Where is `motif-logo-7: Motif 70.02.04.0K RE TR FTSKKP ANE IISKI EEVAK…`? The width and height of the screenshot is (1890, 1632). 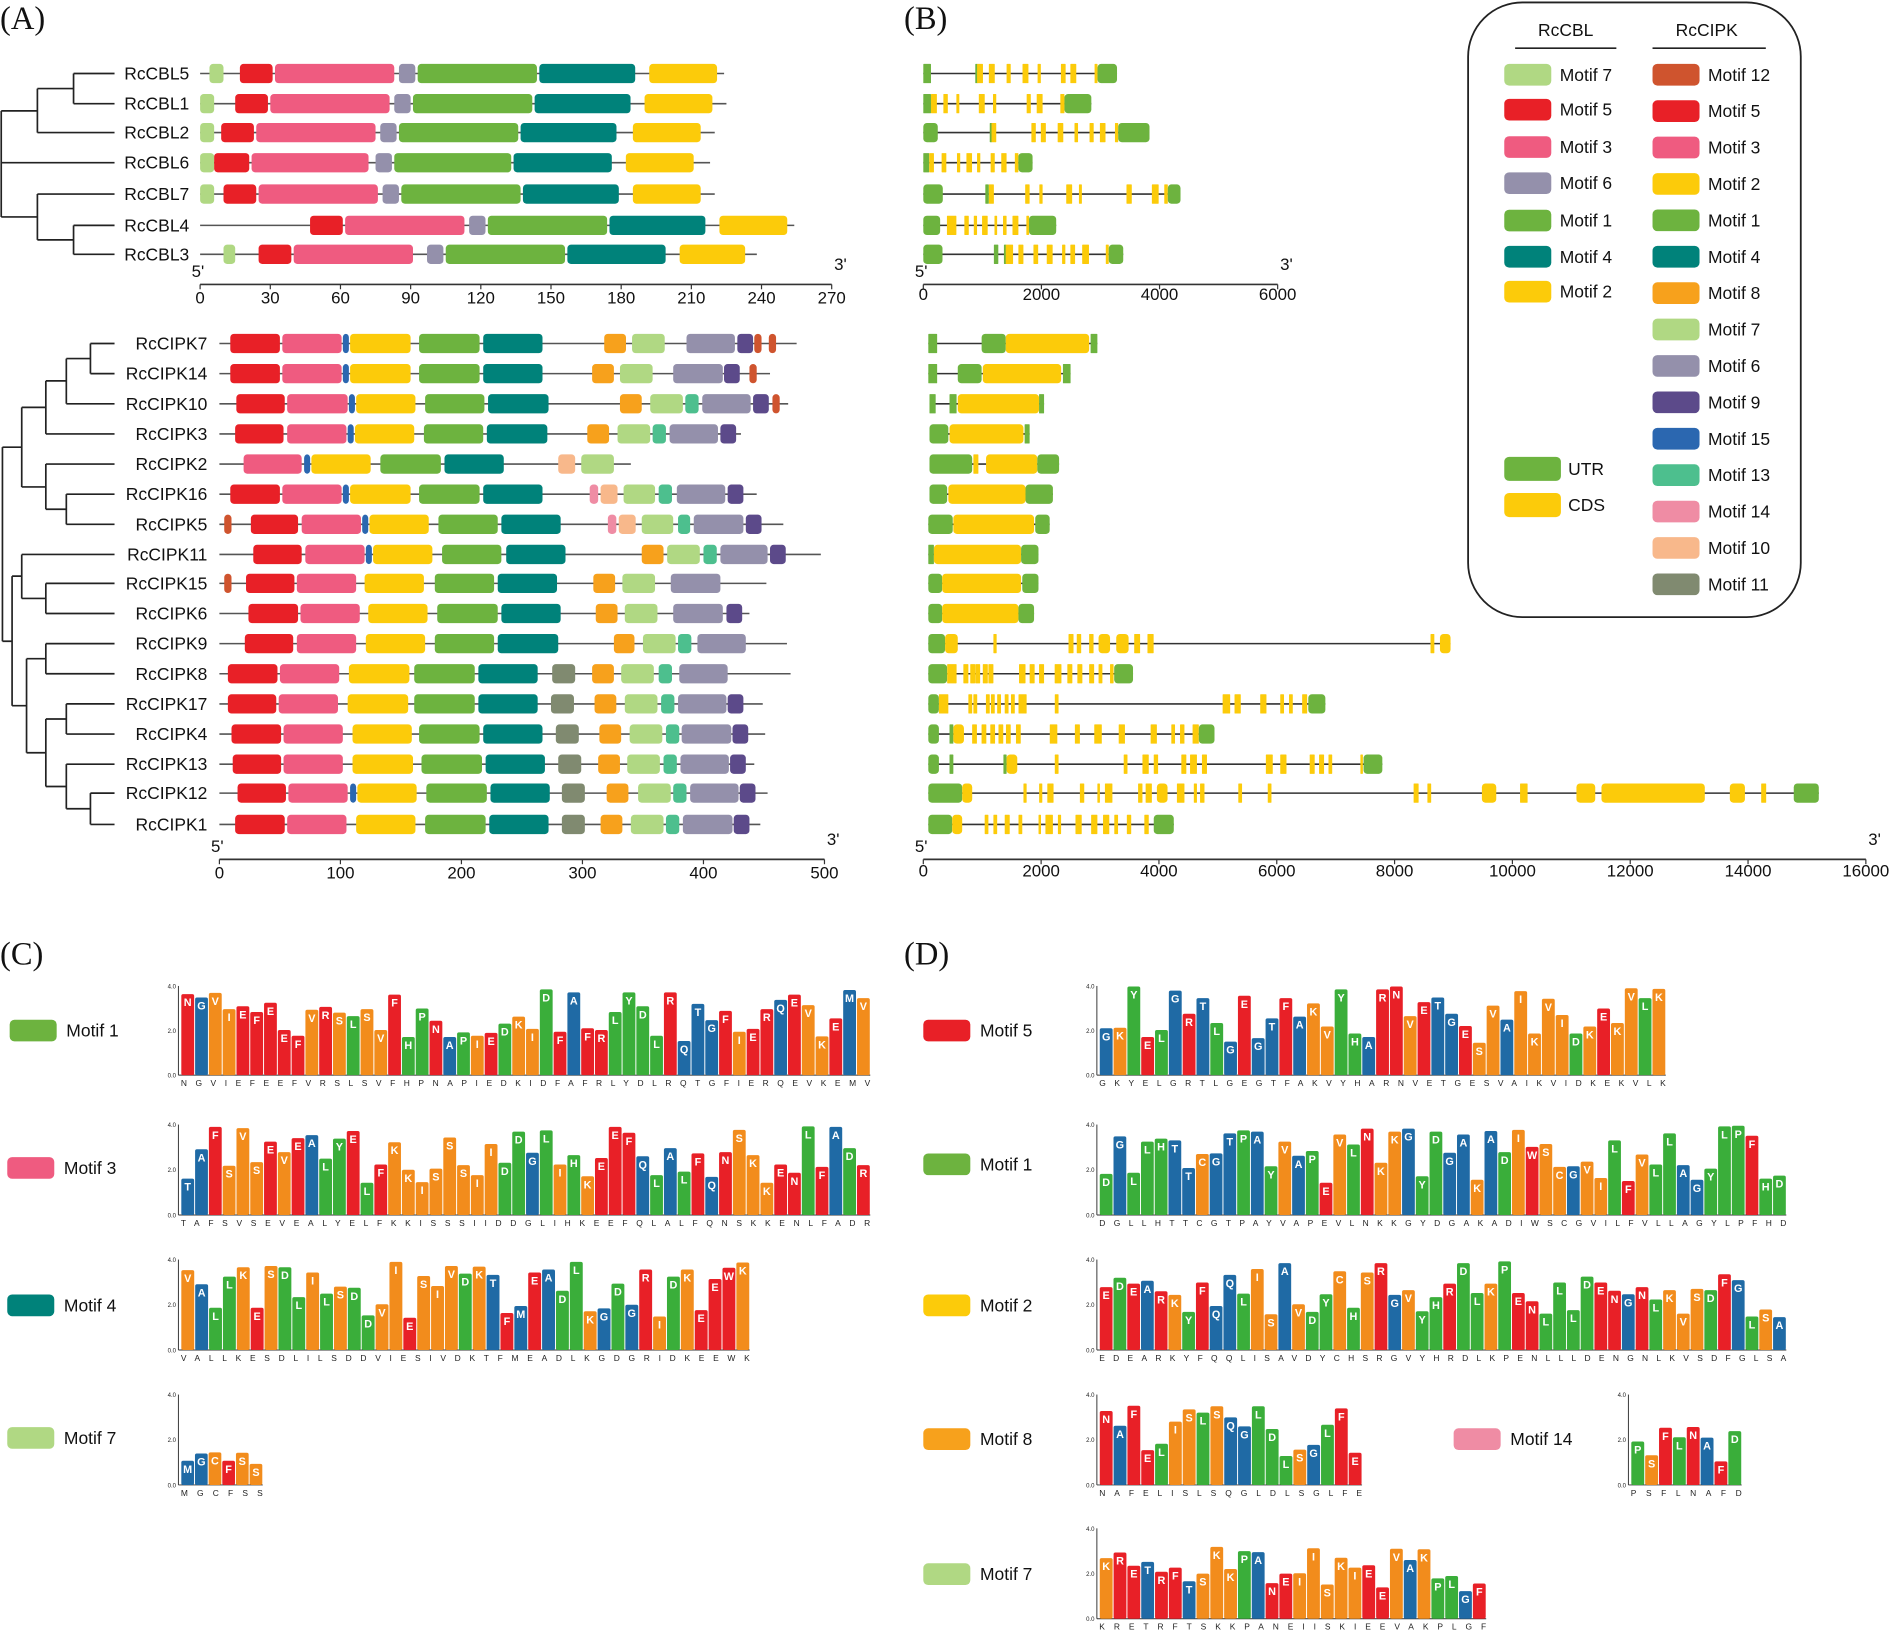 motif-logo-7: Motif 70.02.04.0K RE TR FTSKKP ANE IISKI EEVAK… is located at coordinates (1205, 1579).